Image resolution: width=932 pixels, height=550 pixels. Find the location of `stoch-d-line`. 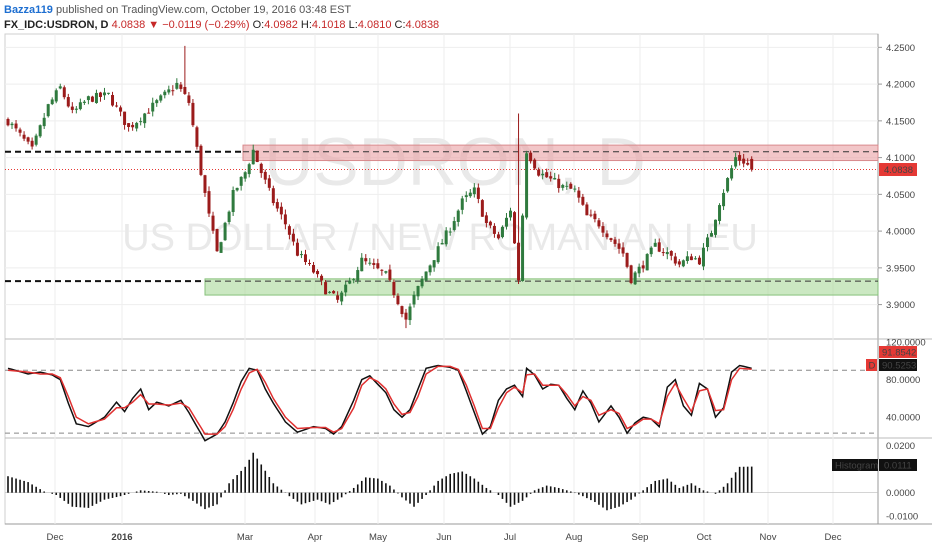

stoch-d-line is located at coordinates (379, 400).